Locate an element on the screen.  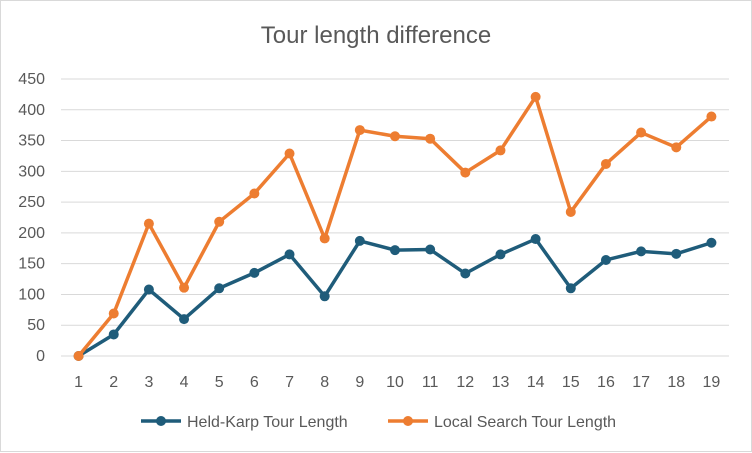
x-axis-ticks: 1 2 3 4 5 6 7 8 9 10 11 12 13 14 15 16 17 18 19 is located at coordinates (397, 382).